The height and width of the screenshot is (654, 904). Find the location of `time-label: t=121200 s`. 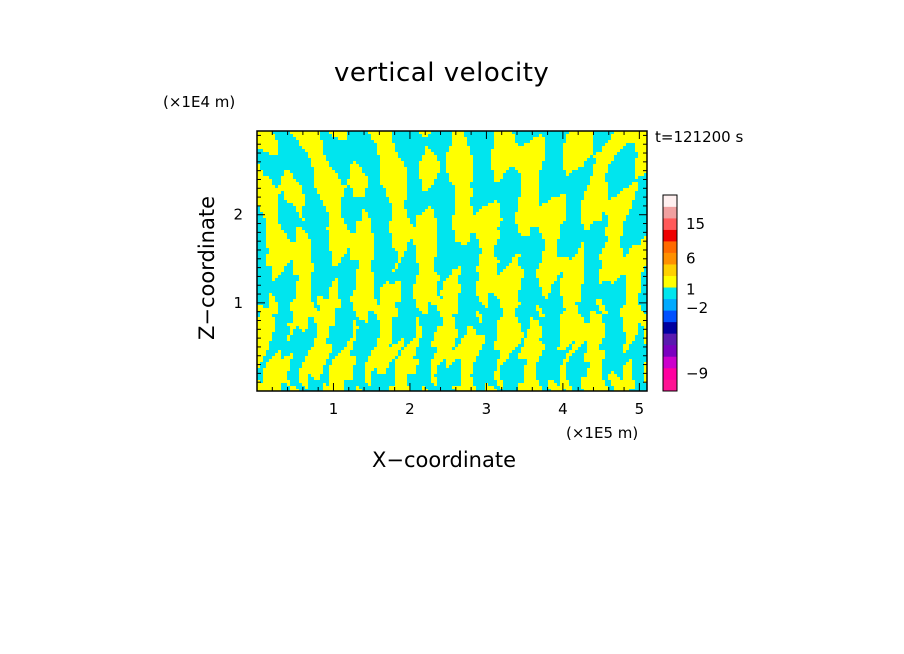

time-label: t=121200 s is located at coordinates (699, 137).